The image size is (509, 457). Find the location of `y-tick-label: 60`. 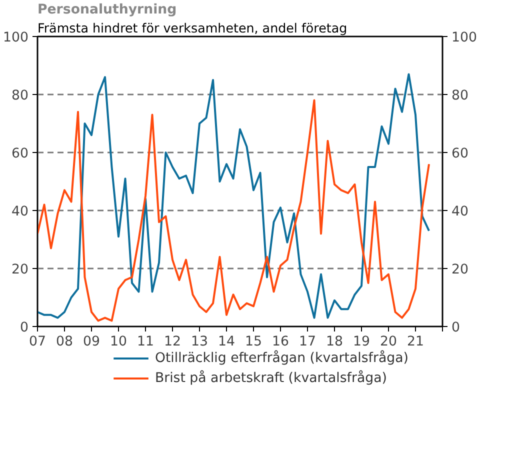

y-tick-label: 60 is located at coordinates (20, 154).